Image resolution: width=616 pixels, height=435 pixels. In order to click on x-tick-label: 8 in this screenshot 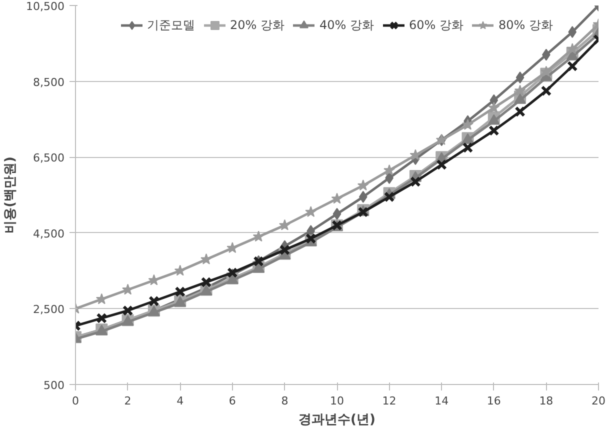, I will do `click(284, 401)`.